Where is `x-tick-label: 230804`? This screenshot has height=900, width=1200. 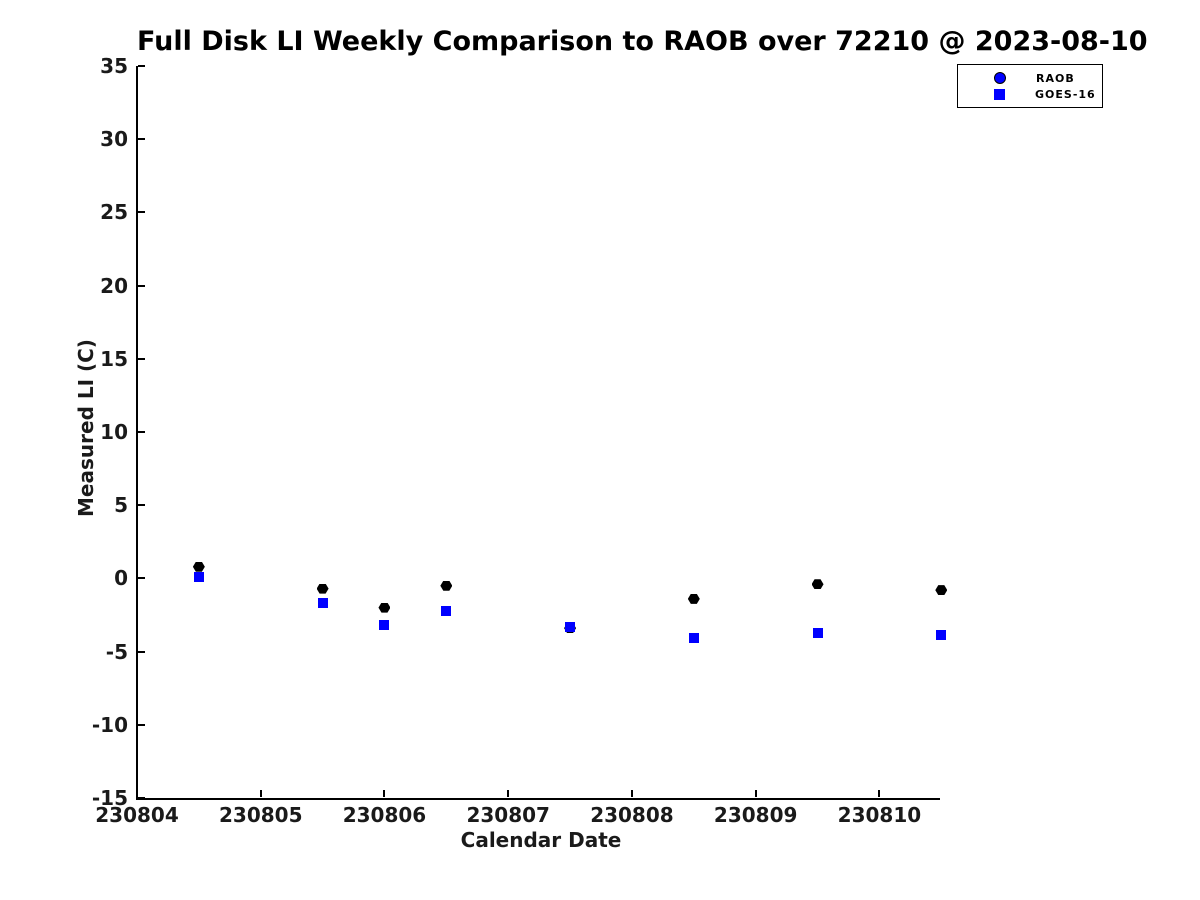
x-tick-label: 230804 is located at coordinates (137, 815).